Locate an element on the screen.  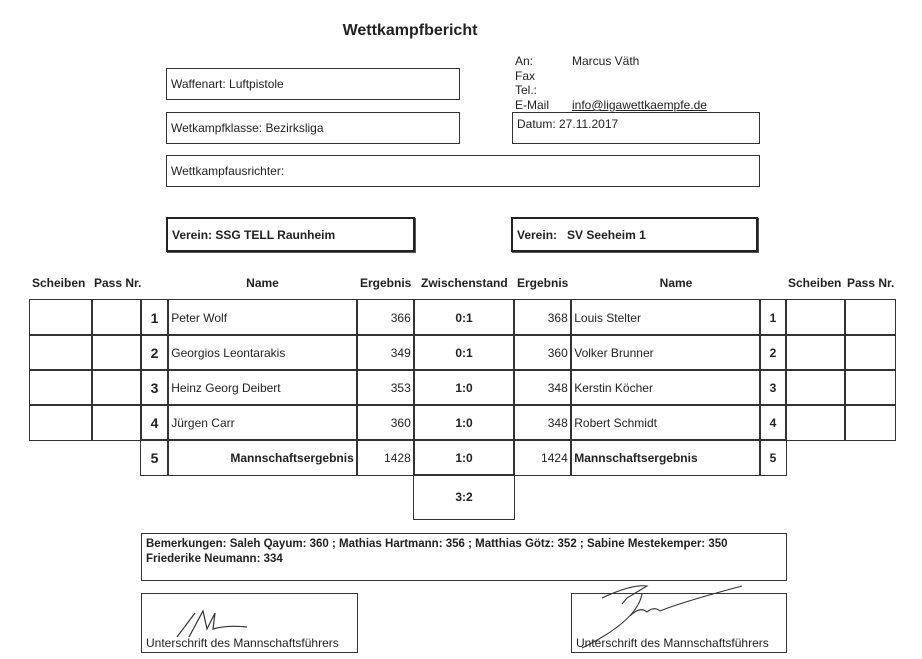
page-title: Wettkampfbericht is located at coordinates (410, 30).